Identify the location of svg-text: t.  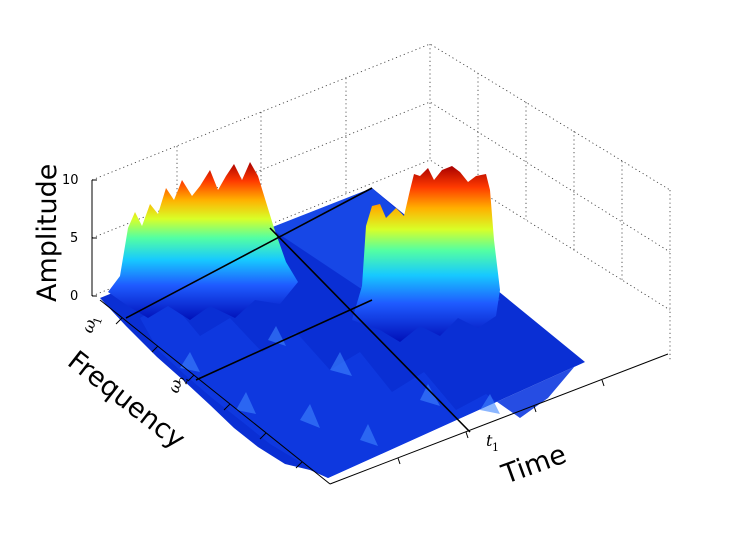
(489, 440).